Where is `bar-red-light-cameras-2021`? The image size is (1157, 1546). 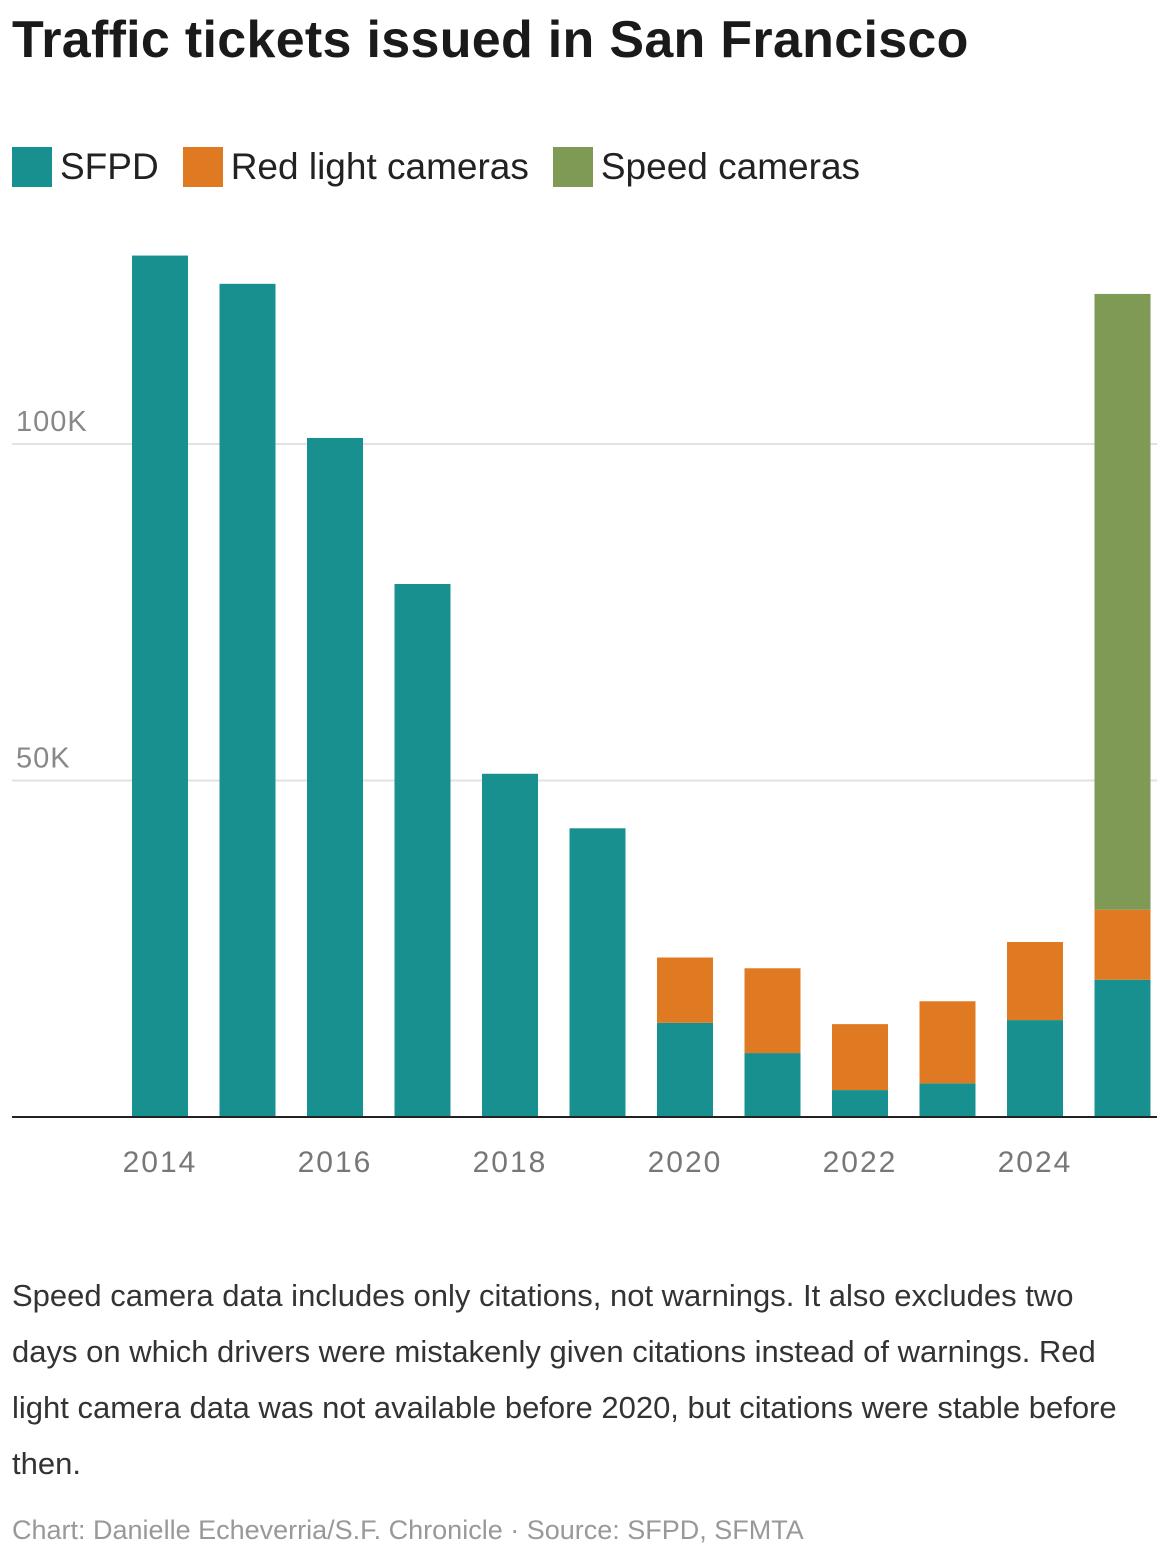 bar-red-light-cameras-2021 is located at coordinates (772, 1011).